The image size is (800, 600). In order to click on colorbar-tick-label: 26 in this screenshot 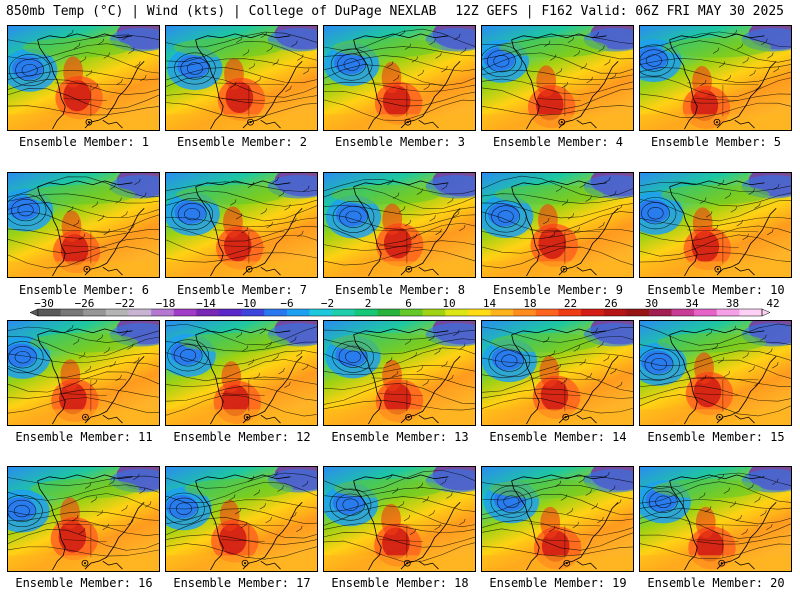, I will do `click(610, 303)`.